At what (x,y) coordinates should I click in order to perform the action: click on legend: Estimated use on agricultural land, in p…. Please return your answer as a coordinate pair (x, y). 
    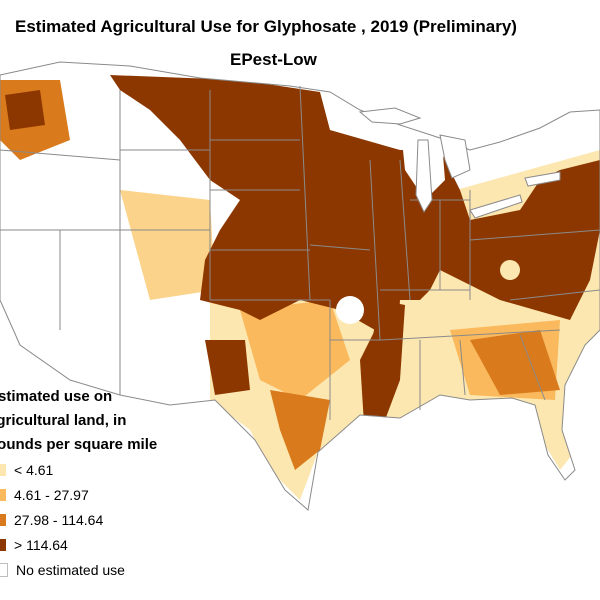
    Looking at the image, I should click on (84, 483).